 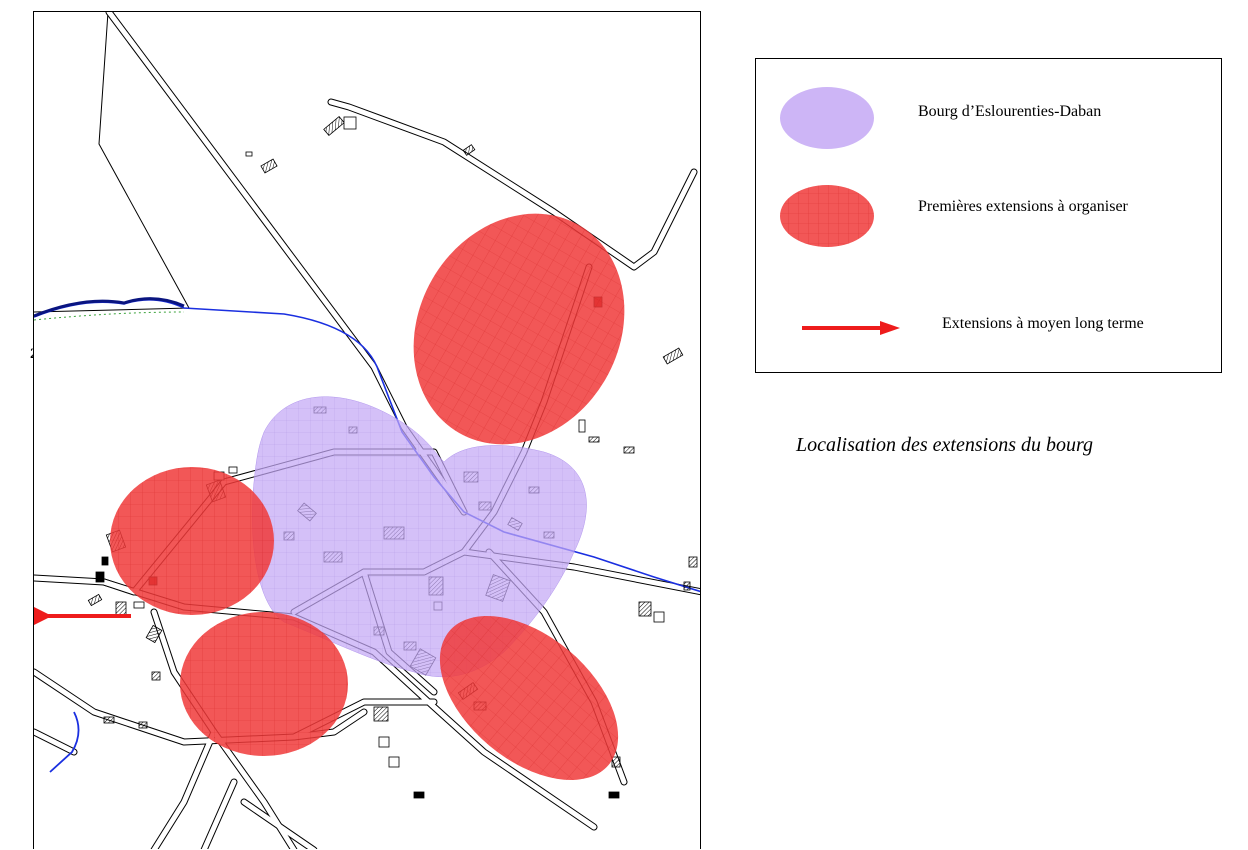 I want to click on bourg-grid, so click(x=419, y=536).